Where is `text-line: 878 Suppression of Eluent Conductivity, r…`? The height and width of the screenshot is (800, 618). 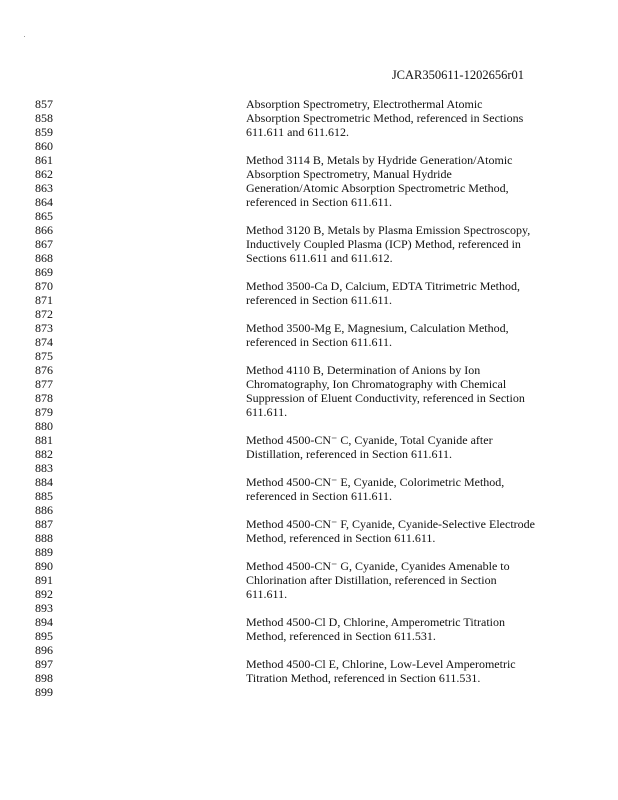 text-line: 878 Suppression of Eluent Conductivity, r… is located at coordinates (309, 398).